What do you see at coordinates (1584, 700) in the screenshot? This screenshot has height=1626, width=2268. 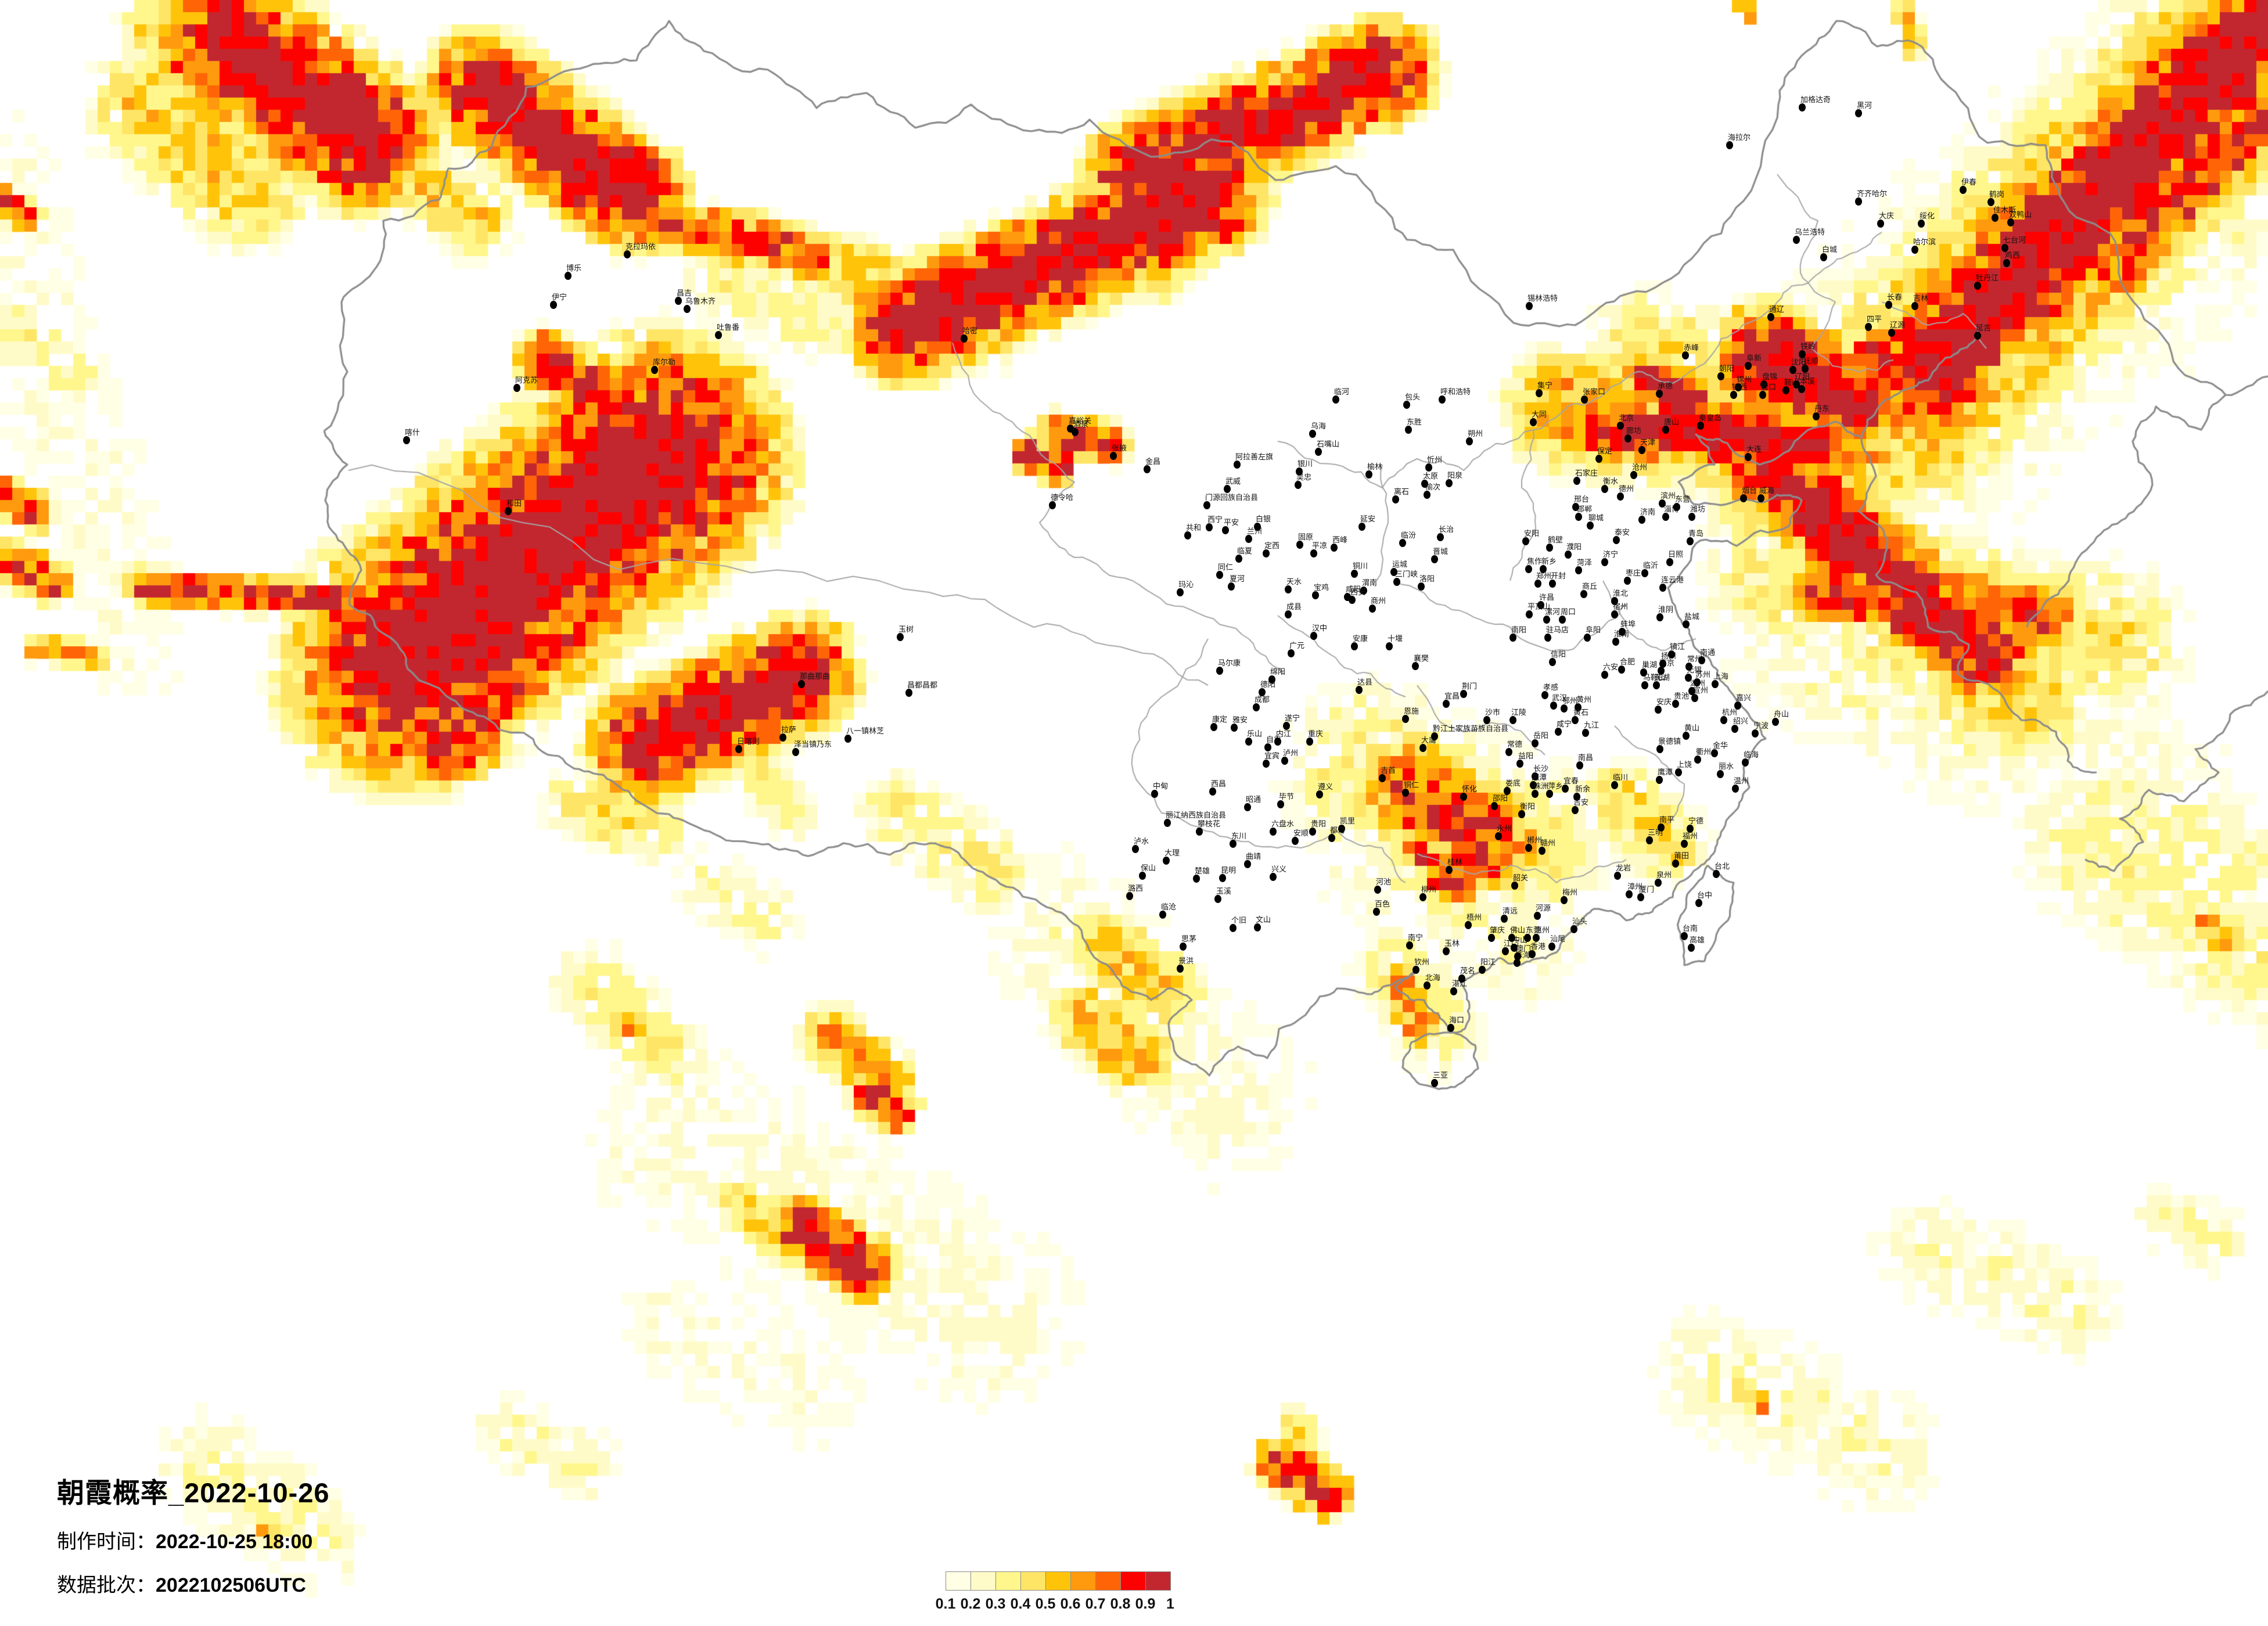 I see `city-label: 黄州` at bounding box center [1584, 700].